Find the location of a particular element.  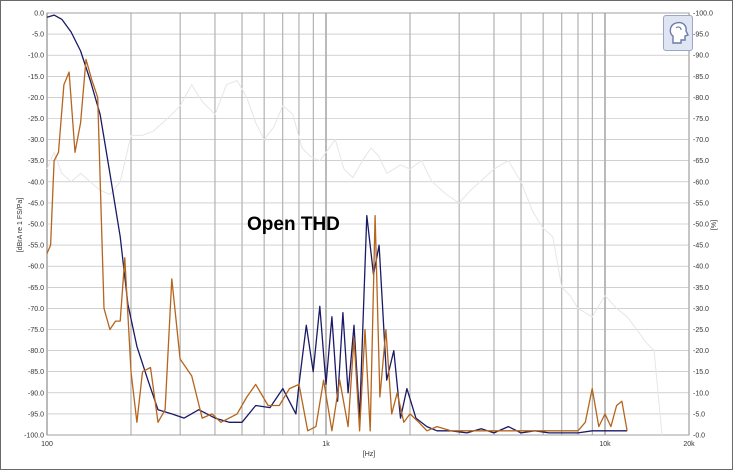

y-tick-label-left: -45.0 is located at coordinates (36, 203).